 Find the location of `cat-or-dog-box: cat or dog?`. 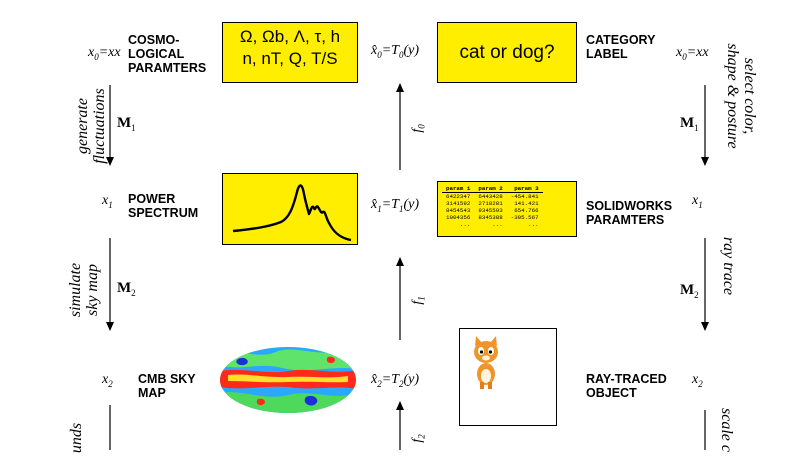

cat-or-dog-box: cat or dog? is located at coordinates (507, 52).